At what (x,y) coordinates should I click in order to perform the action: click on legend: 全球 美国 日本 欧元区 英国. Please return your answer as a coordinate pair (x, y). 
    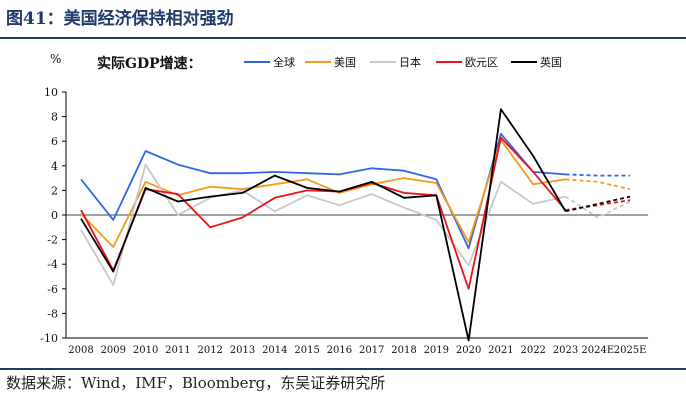
    Looking at the image, I should click on (403, 62).